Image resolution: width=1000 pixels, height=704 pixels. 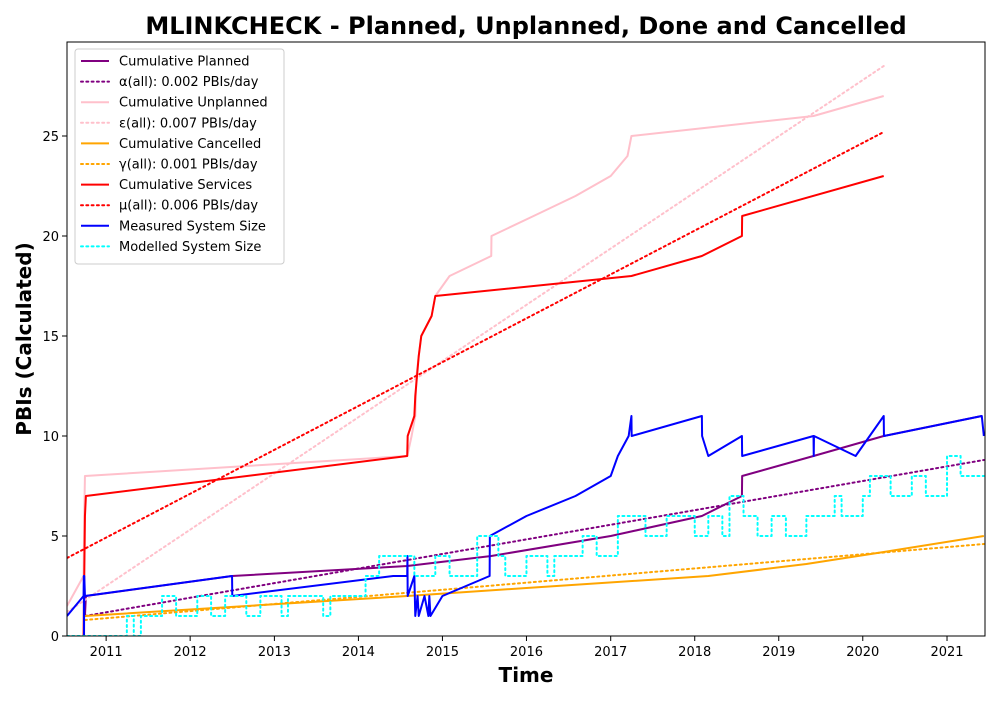 I want to click on y-tick-label: 10, so click(x=50, y=437).